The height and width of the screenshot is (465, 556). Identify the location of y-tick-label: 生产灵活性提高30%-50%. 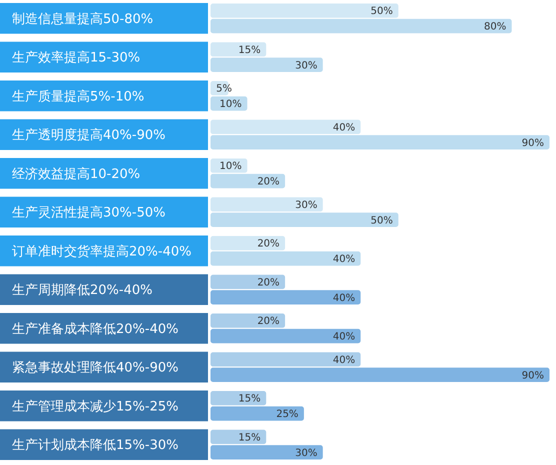
(89, 212).